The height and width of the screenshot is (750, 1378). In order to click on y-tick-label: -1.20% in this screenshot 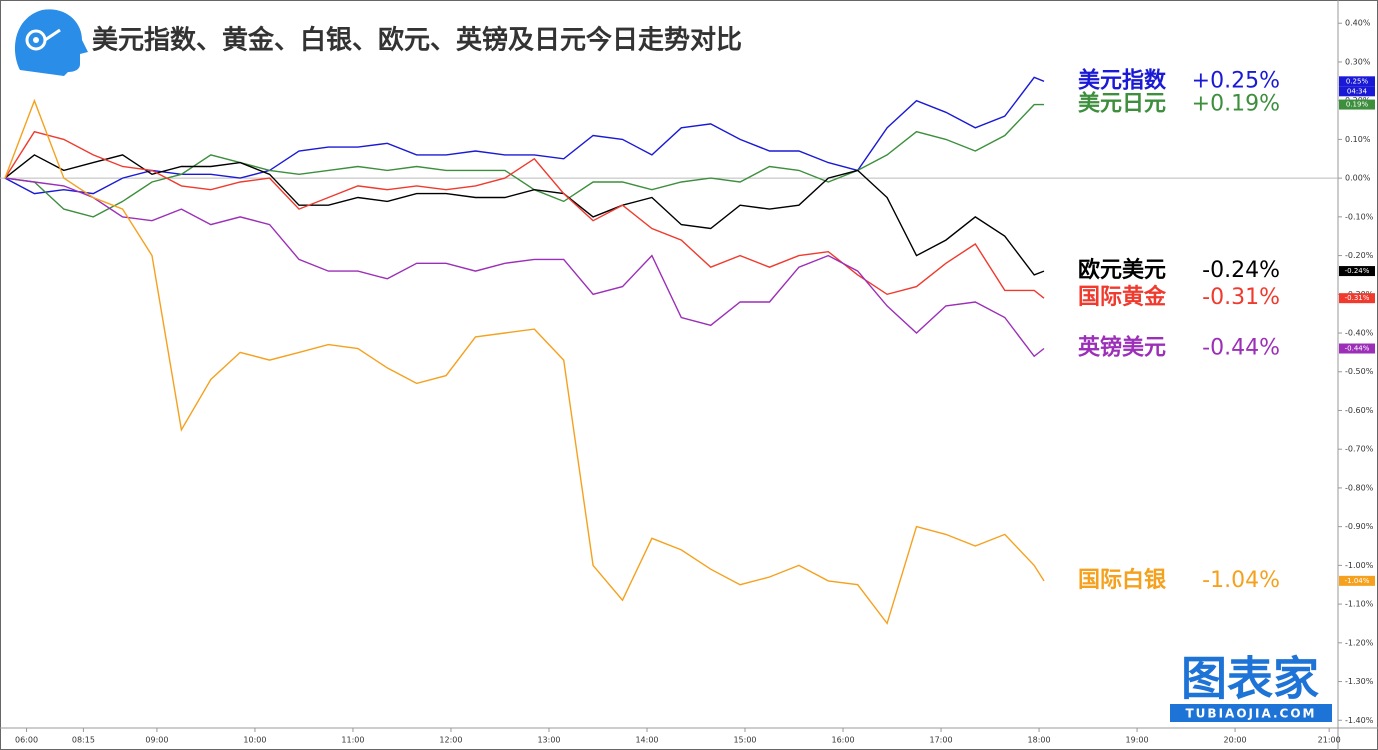, I will do `click(1359, 642)`.